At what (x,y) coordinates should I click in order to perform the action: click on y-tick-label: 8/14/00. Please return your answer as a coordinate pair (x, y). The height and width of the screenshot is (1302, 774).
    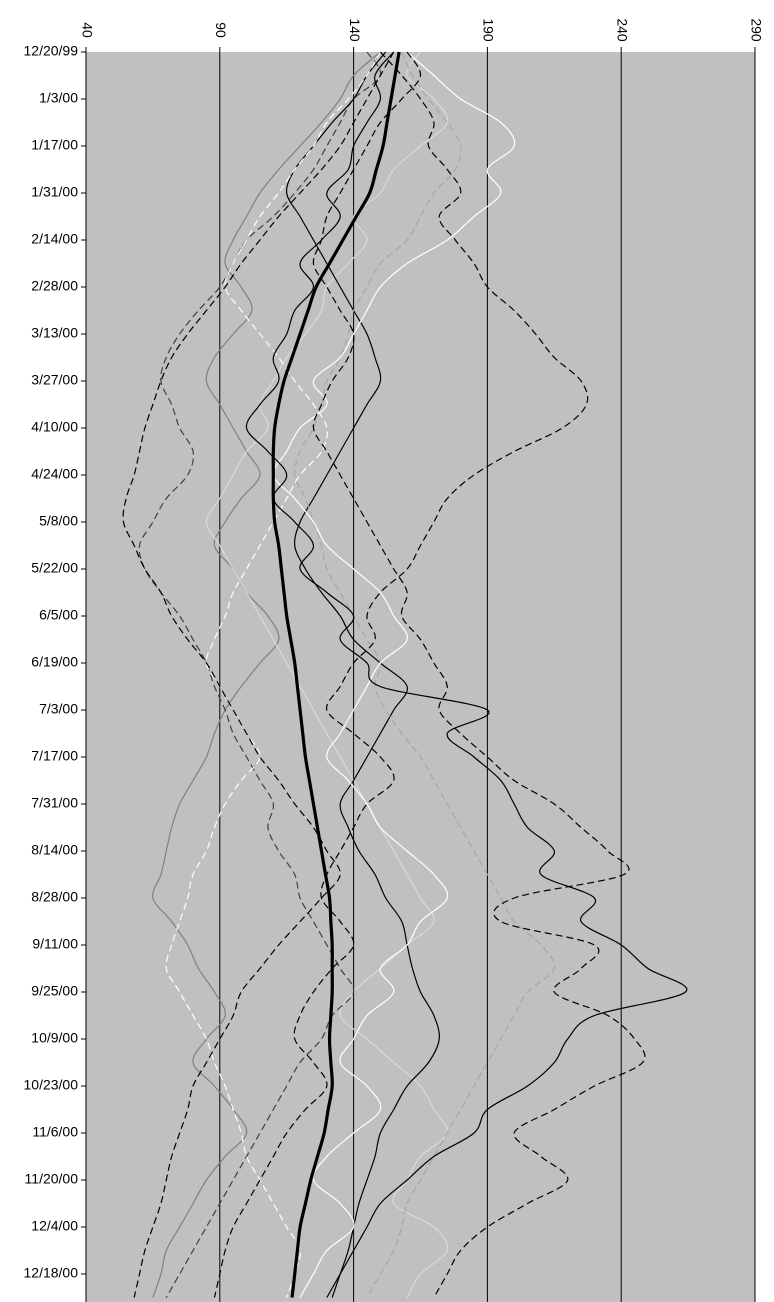
    Looking at the image, I should click on (54, 850).